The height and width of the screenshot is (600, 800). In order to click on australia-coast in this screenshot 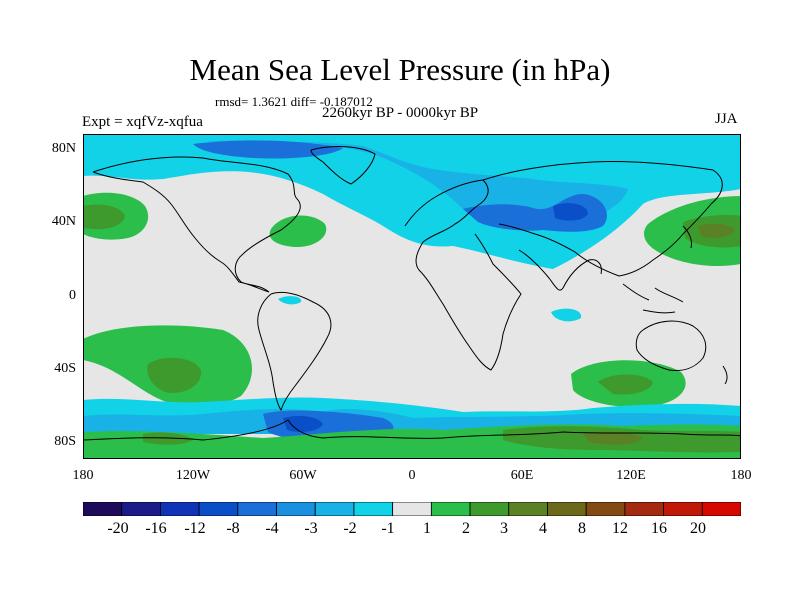, I will do `click(671, 345)`.